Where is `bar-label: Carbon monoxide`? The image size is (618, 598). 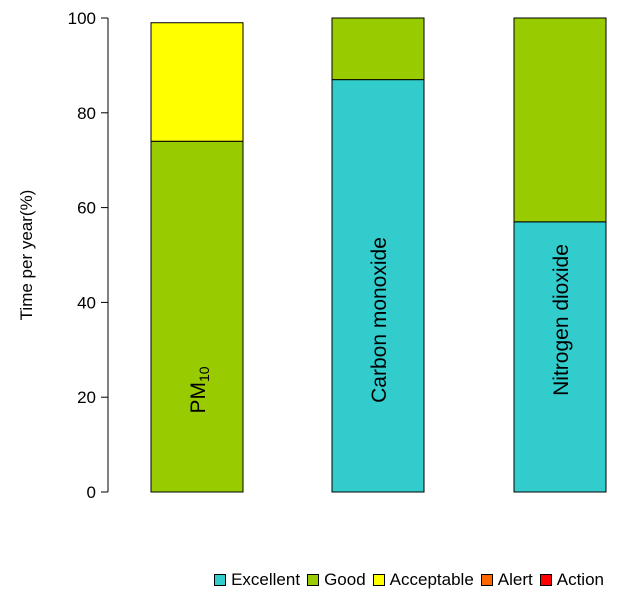 bar-label: Carbon monoxide is located at coordinates (379, 320).